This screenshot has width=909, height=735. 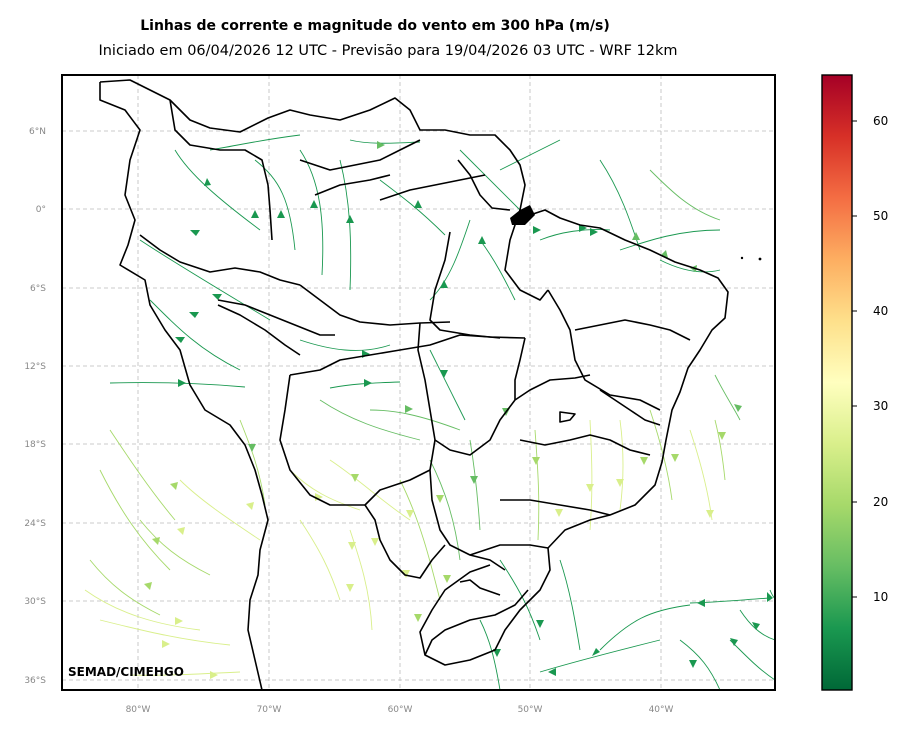 What do you see at coordinates (530, 710) in the screenshot?
I see `lon-label: 50°W` at bounding box center [530, 710].